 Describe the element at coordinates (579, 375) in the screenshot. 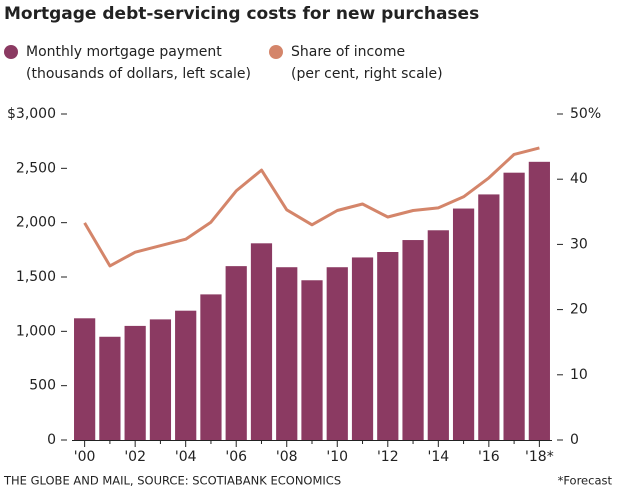

I see `y2-tick-label: 10` at that location.